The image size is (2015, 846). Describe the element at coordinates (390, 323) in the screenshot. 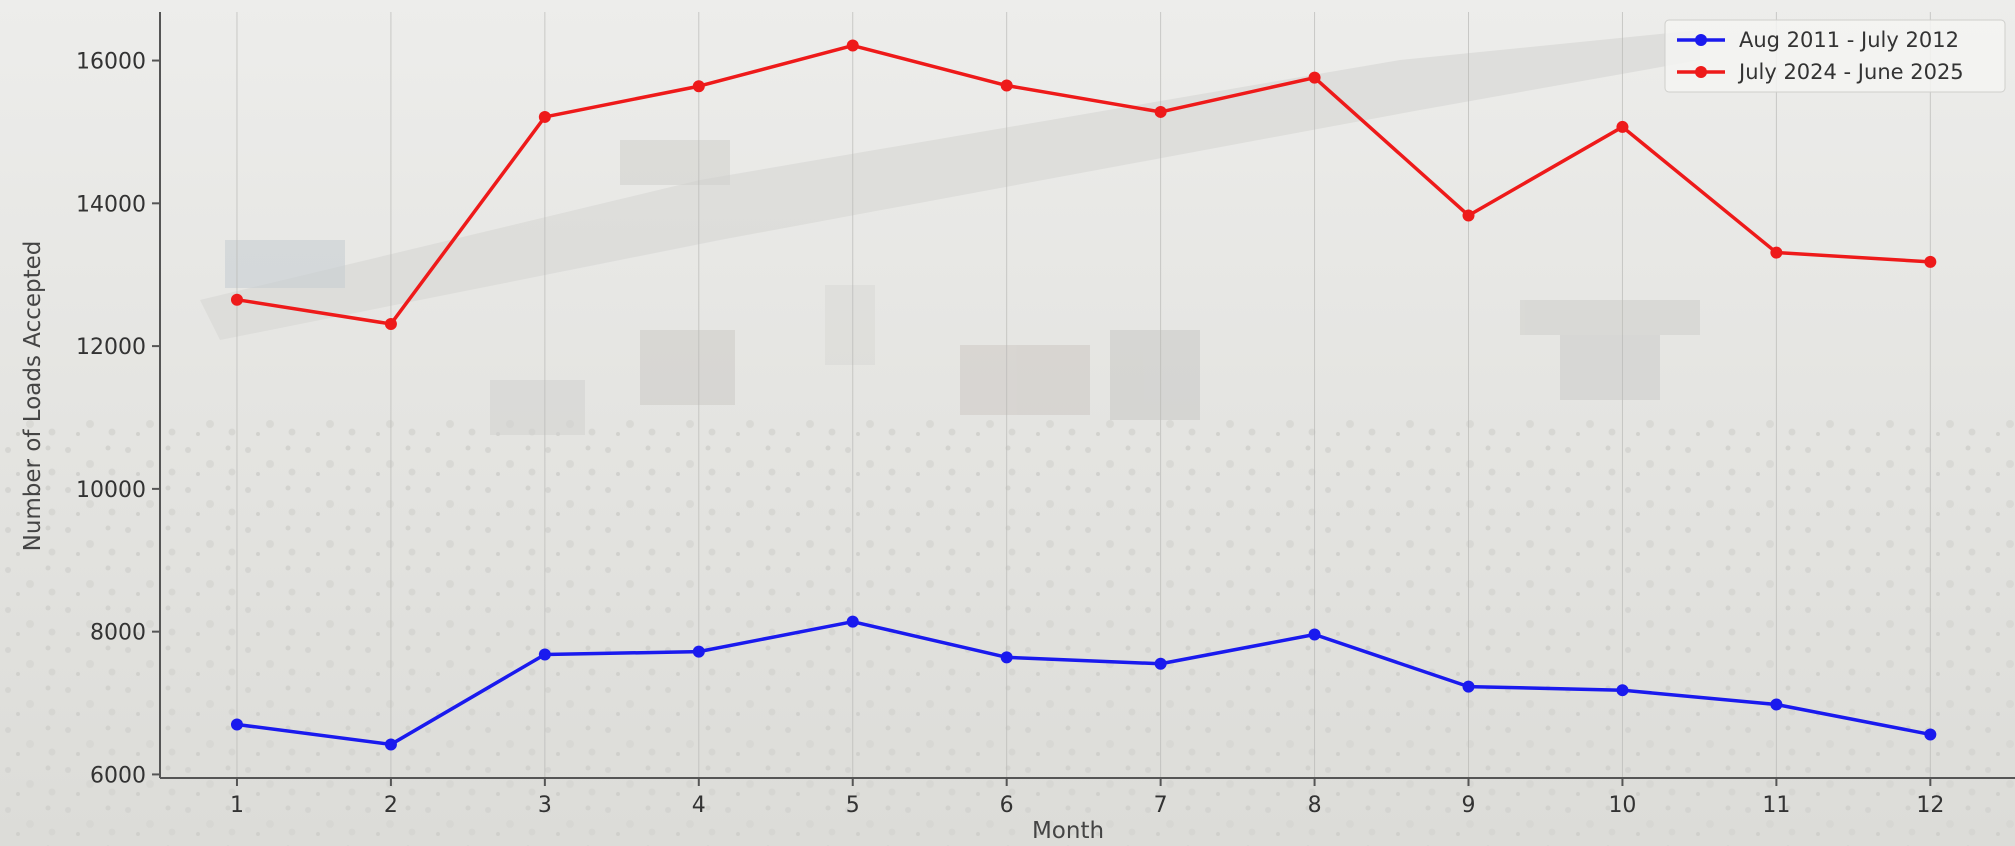

I see `data-point-s2-m2` at that location.